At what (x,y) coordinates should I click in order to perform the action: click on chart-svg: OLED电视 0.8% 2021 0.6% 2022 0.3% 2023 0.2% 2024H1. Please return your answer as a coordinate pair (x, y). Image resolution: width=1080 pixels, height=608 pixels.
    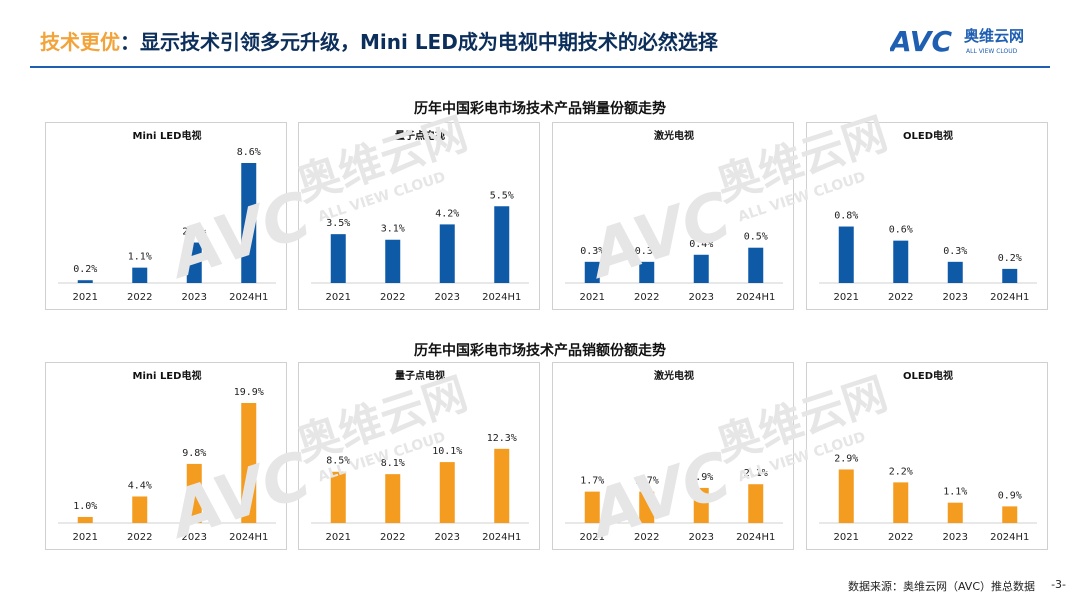
    Looking at the image, I should click on (928, 216).